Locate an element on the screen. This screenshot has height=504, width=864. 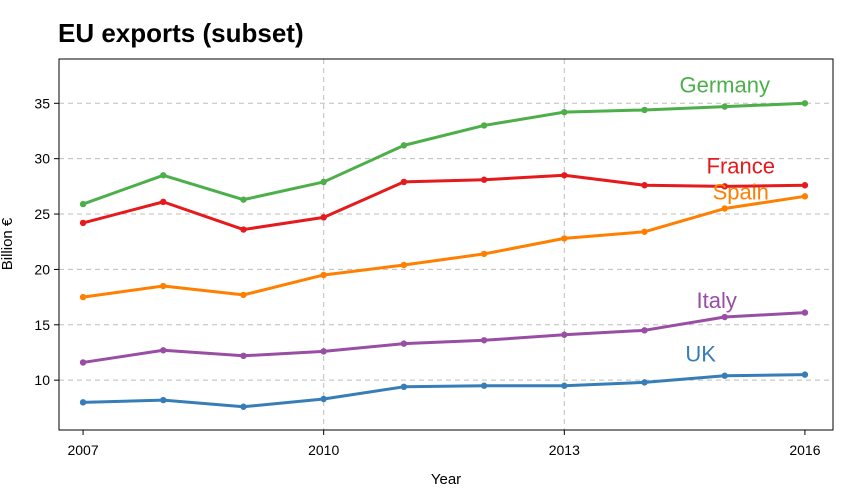
series-line-uk is located at coordinates (444, 391).